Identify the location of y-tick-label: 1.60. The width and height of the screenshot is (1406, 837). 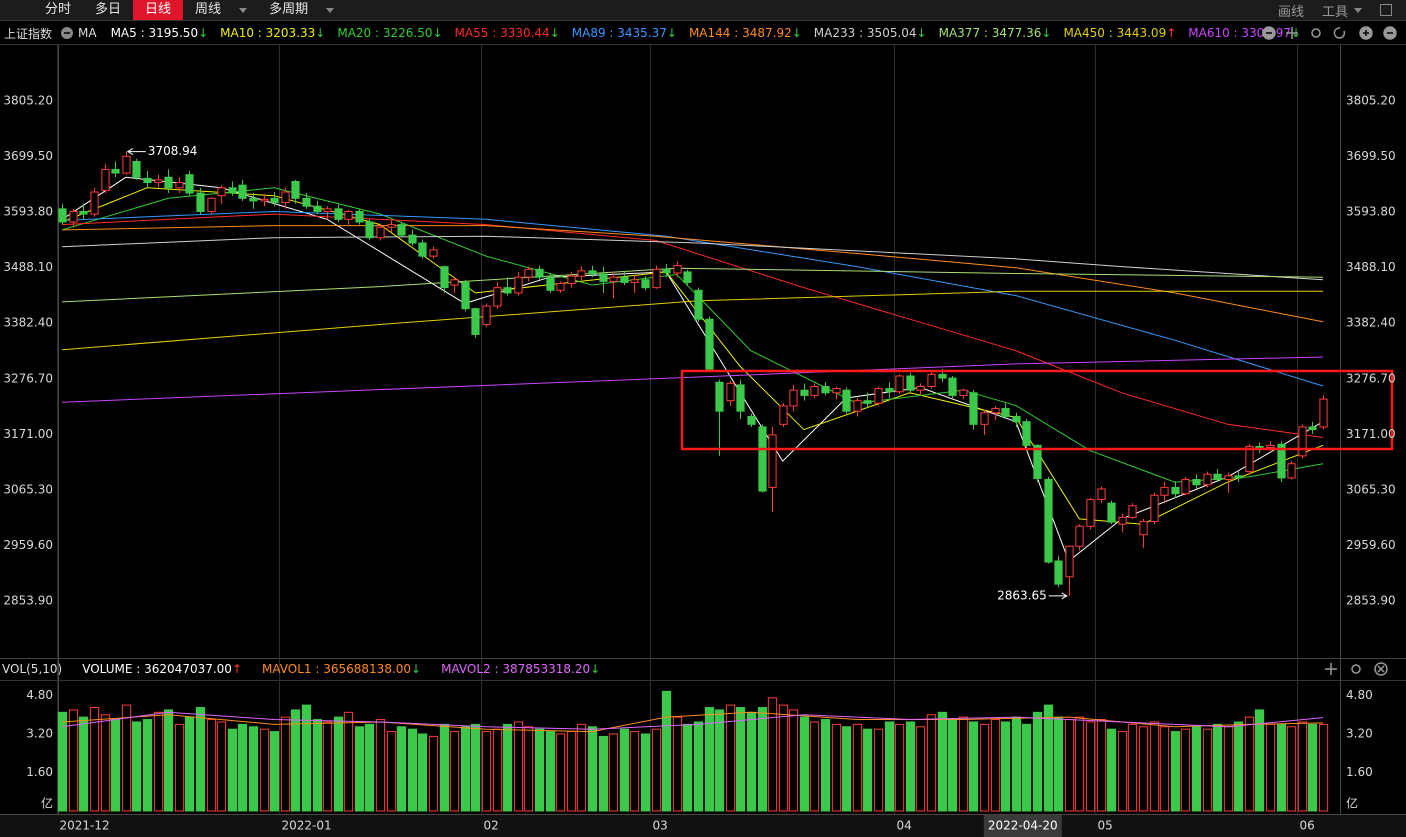
(39, 772).